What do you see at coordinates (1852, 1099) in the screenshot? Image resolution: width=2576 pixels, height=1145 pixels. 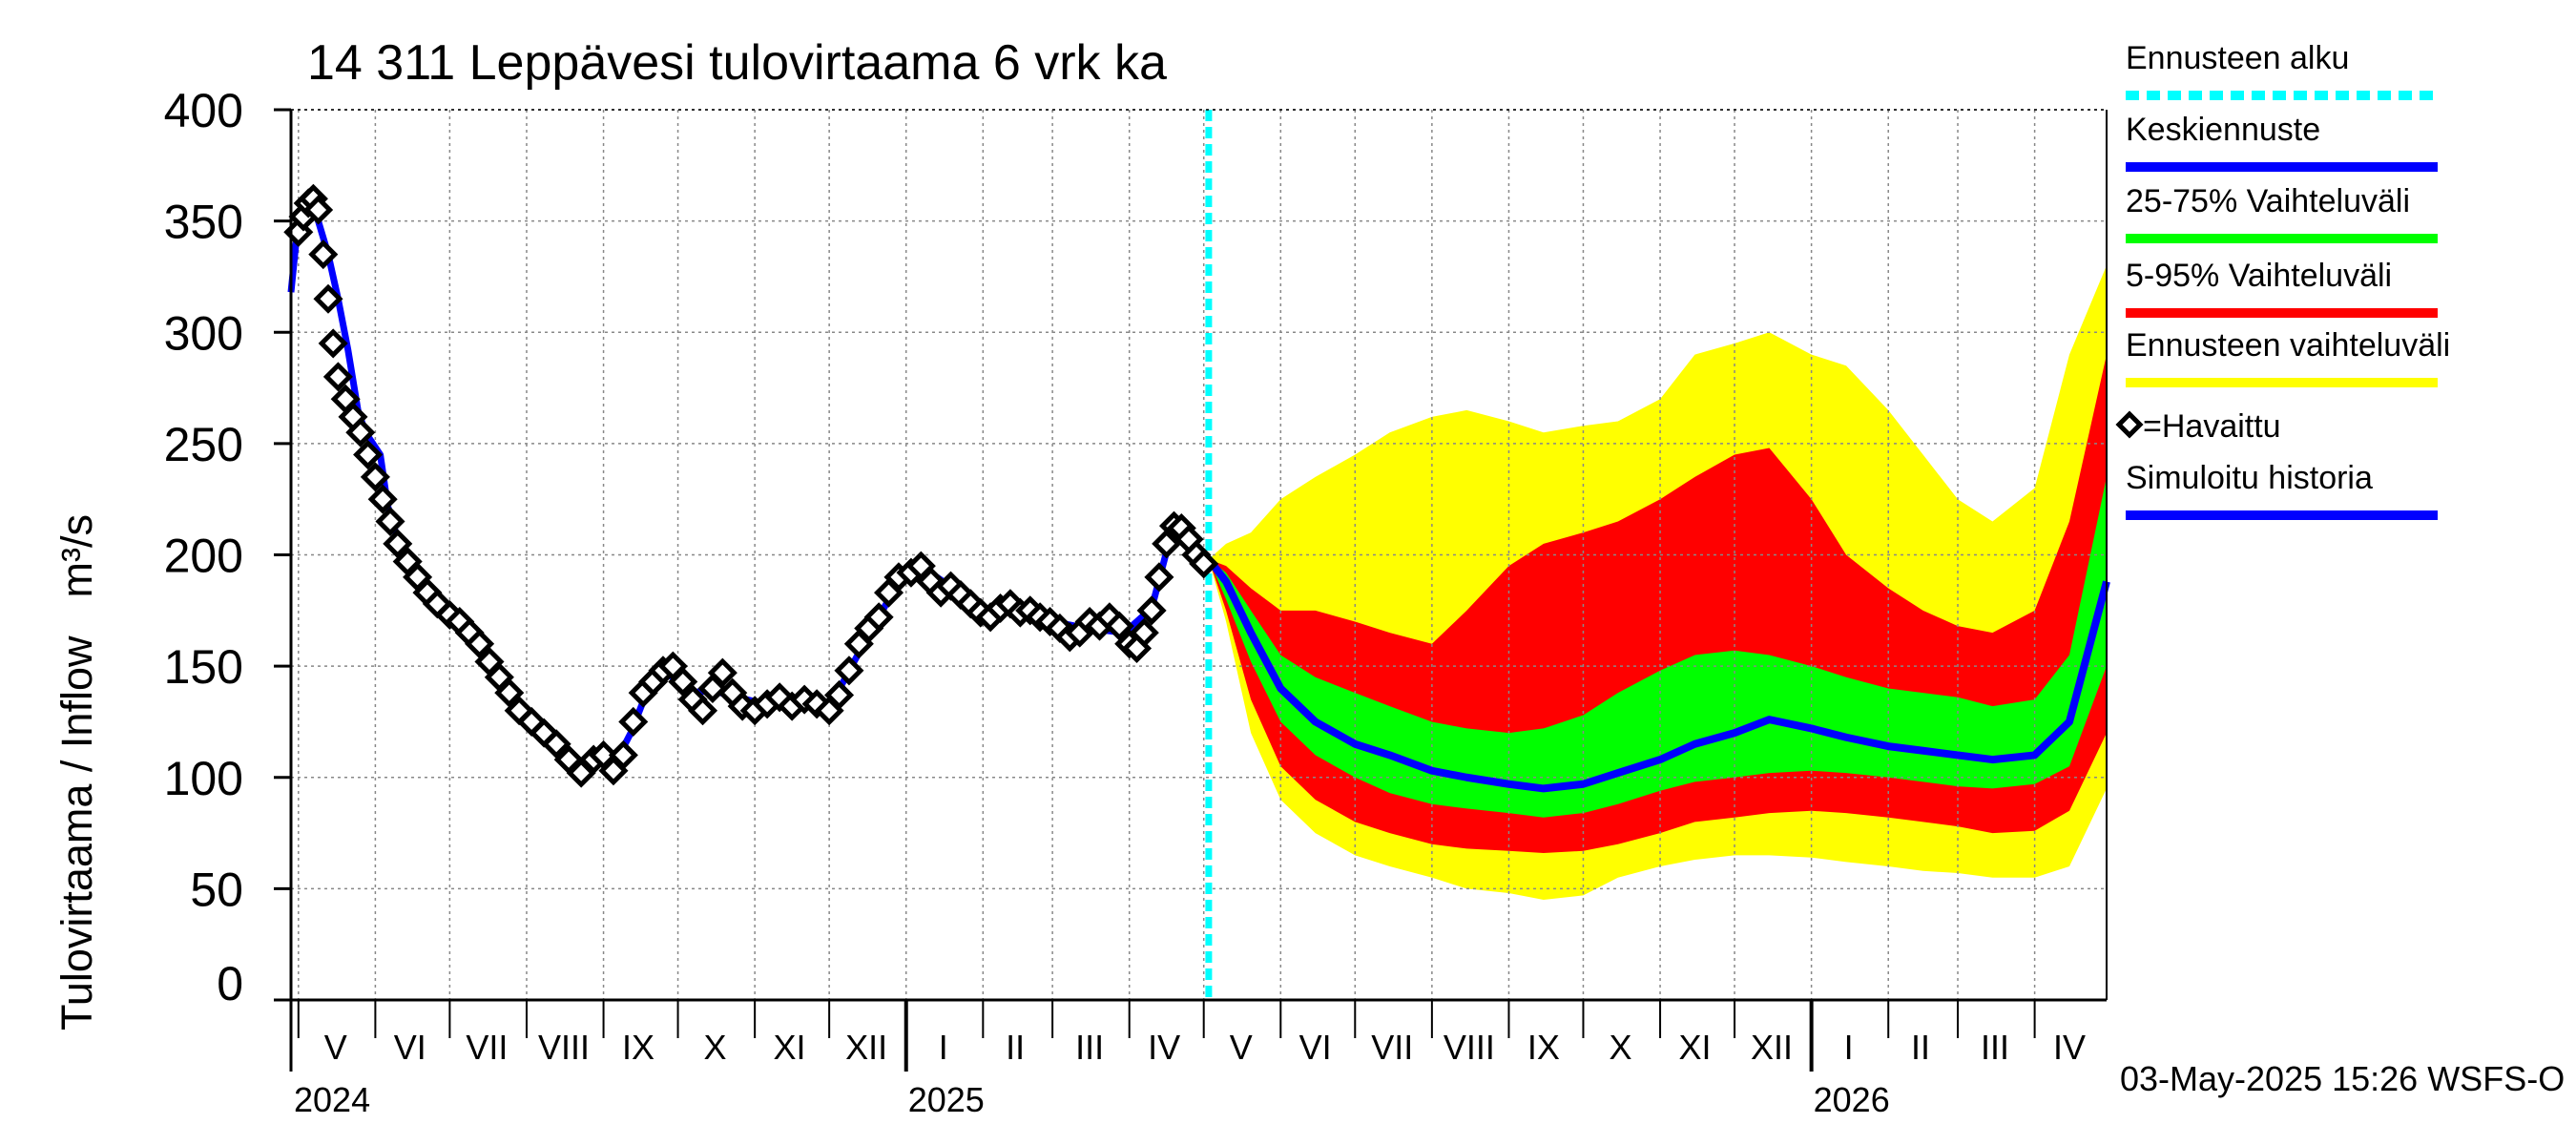 I see `x-year-label: 2026` at bounding box center [1852, 1099].